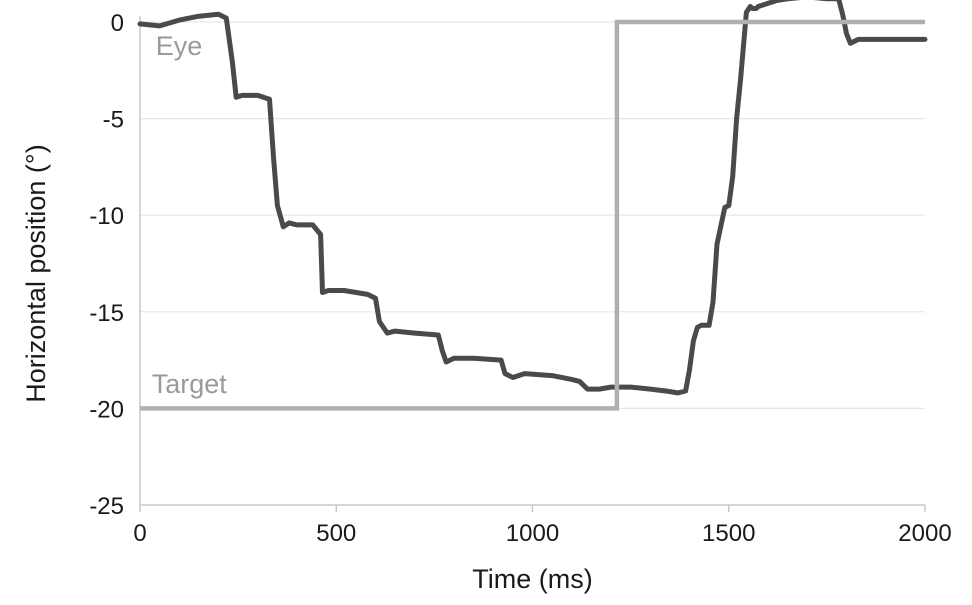  Describe the element at coordinates (728, 533) in the screenshot. I see `x-tick-label-1500: 1500` at that location.